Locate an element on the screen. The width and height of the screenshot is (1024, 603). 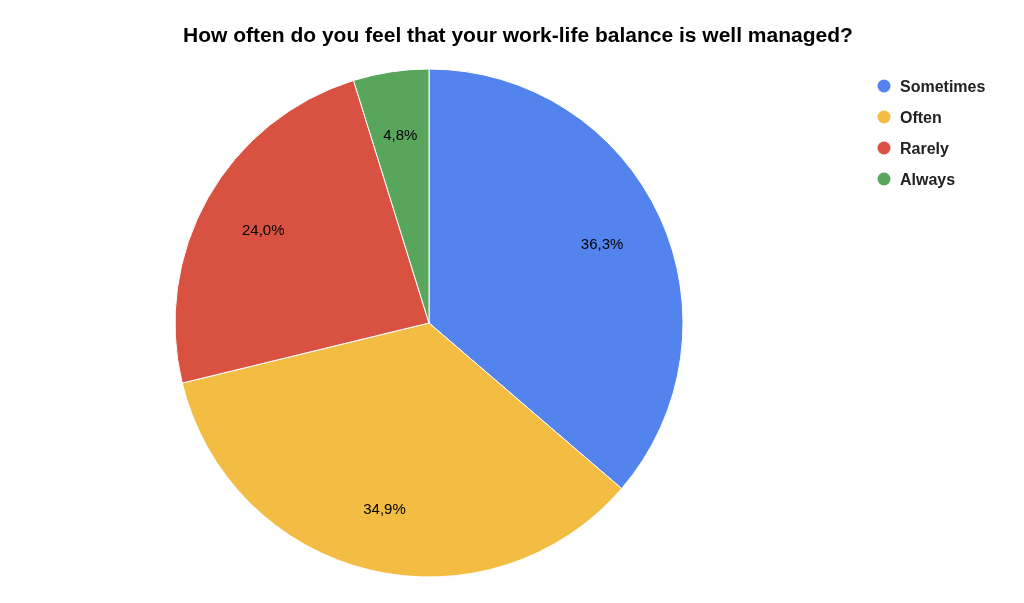
legend-label: Always is located at coordinates (928, 179).